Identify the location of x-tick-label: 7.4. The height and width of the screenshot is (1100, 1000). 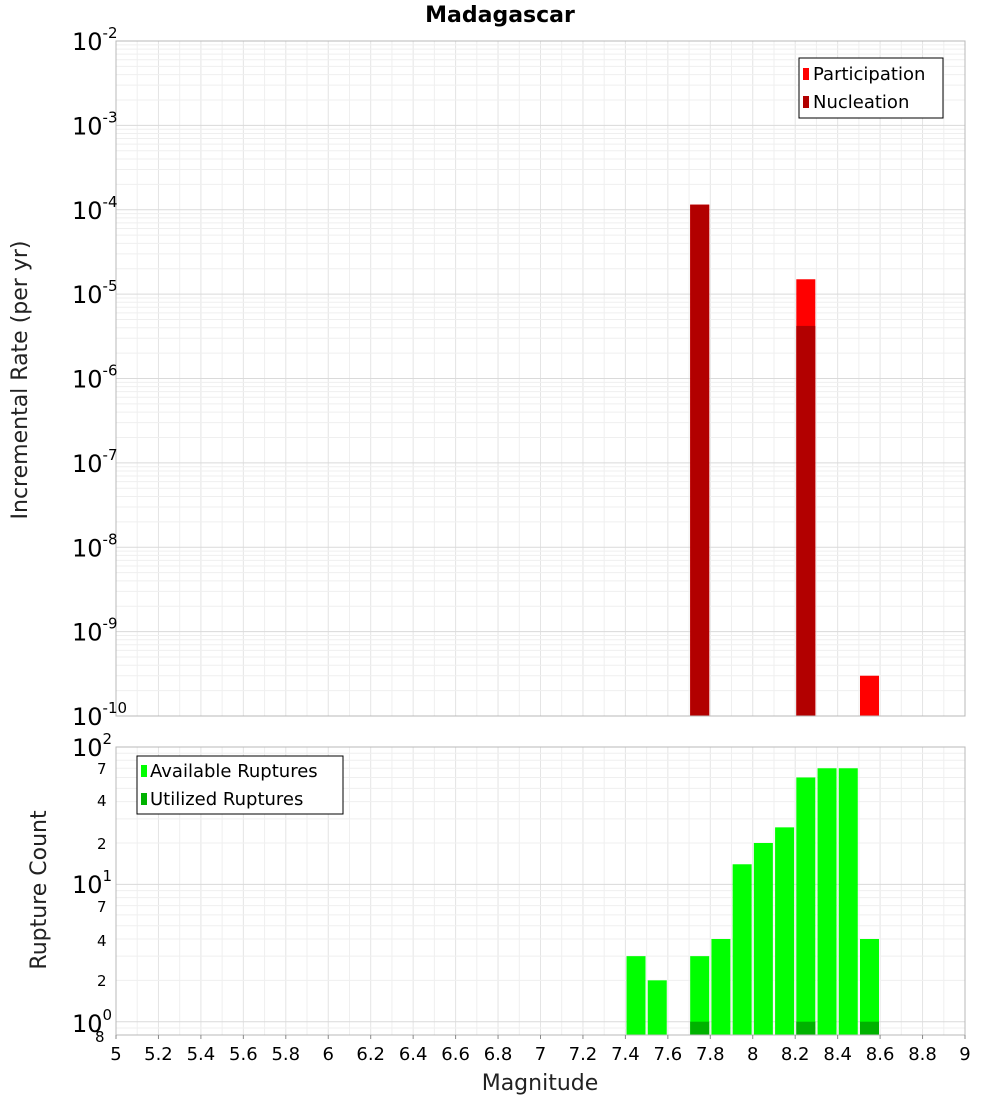
(625, 1054).